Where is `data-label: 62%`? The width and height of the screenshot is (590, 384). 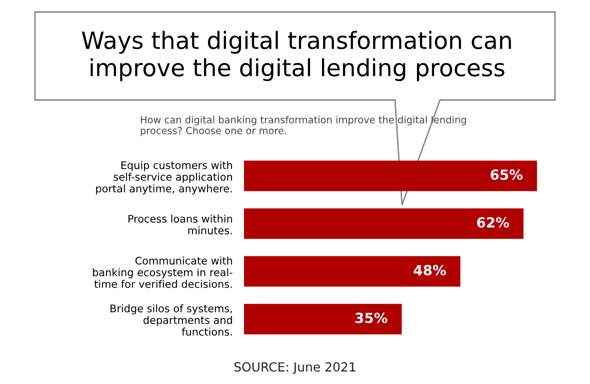
data-label: 62% is located at coordinates (493, 222).